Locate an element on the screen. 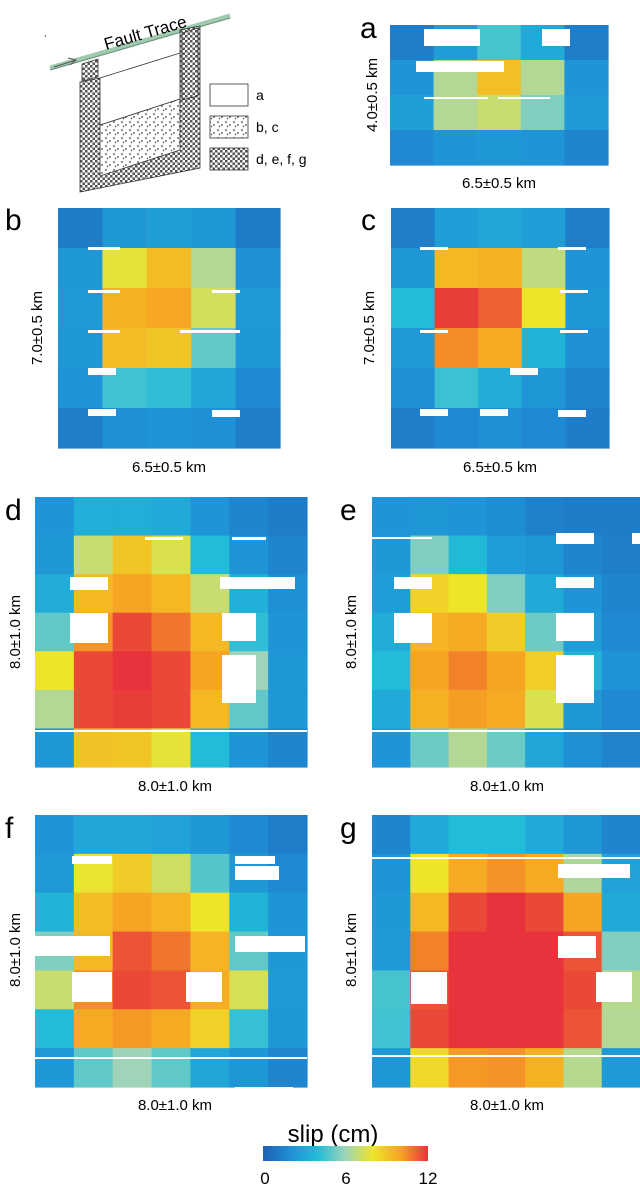 This screenshot has height=1189, width=640. slip-cell-g-r0c0 is located at coordinates (391, 835).